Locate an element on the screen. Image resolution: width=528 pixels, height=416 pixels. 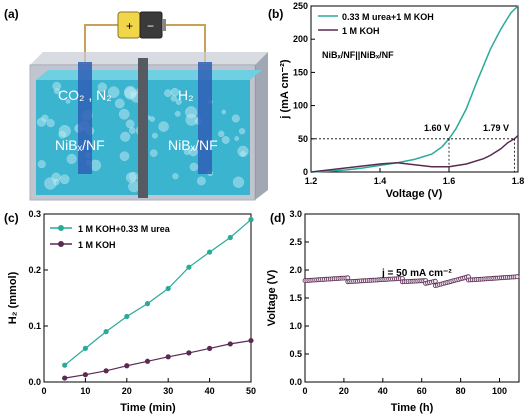
x-tick-label: 0 is located at coordinates (43, 391).